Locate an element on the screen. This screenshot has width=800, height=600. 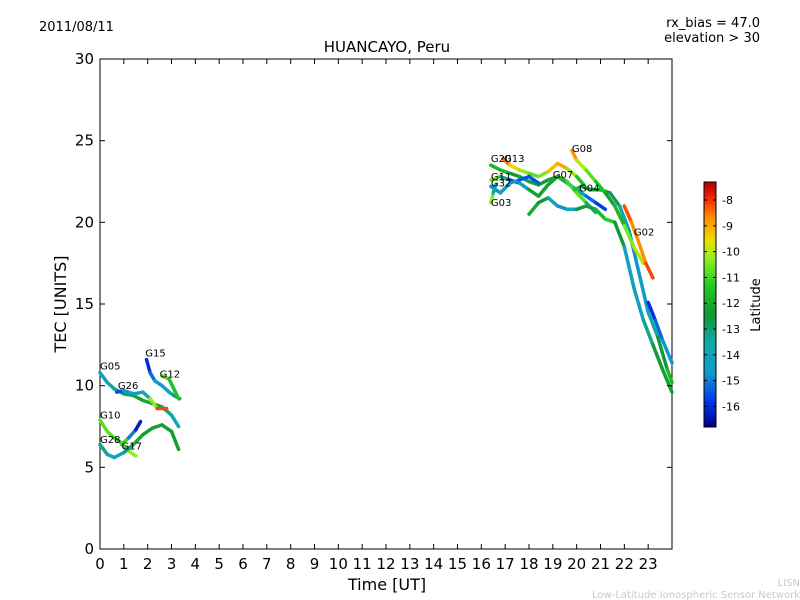
x-tick-label: 16 is located at coordinates (481, 564).